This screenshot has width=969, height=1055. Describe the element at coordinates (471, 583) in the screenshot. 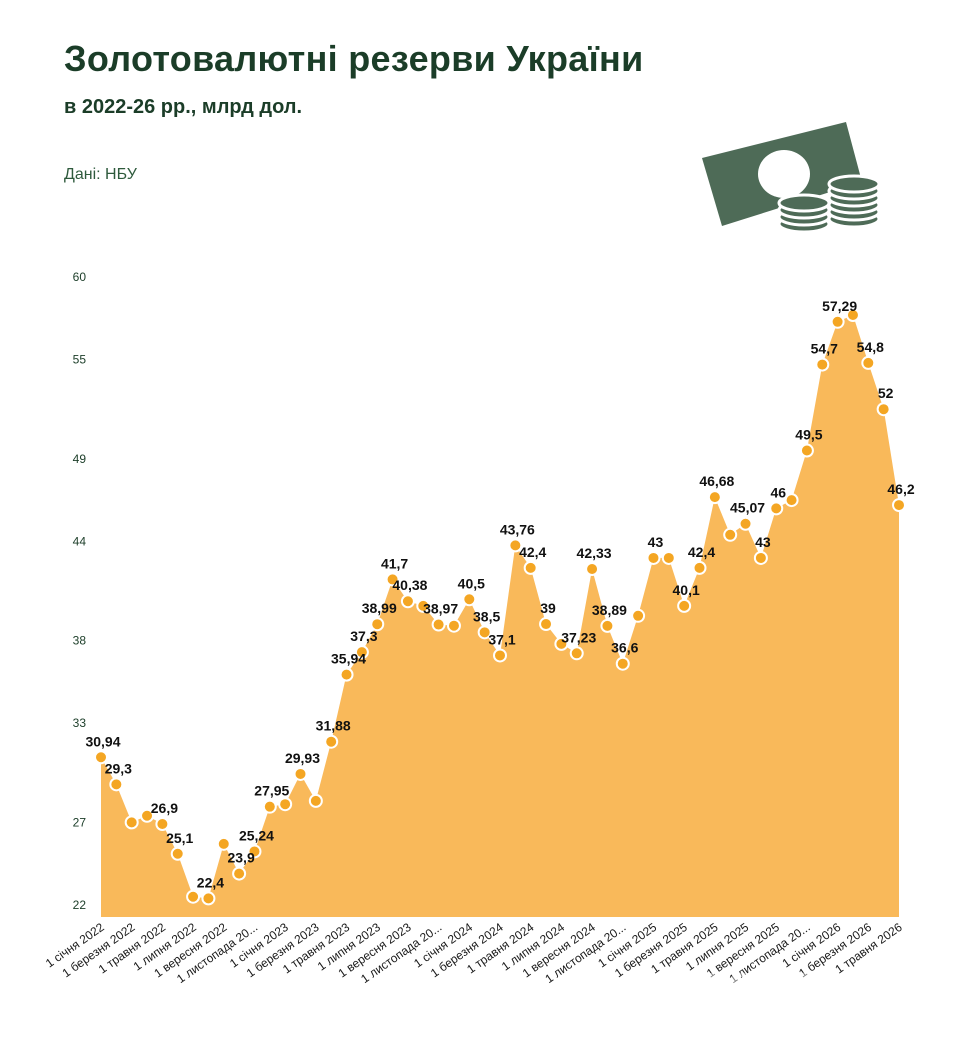

I see `data-label: 40,5` at that location.